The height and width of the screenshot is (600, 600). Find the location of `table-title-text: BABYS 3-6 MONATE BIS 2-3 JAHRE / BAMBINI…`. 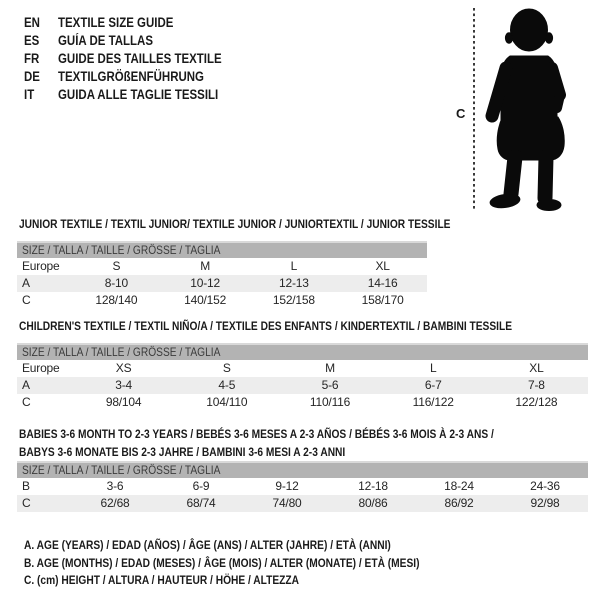

table-title-text: BABYS 3-6 MONATE BIS 2-3 JAHRE / BAMBINI… is located at coordinates (182, 452).